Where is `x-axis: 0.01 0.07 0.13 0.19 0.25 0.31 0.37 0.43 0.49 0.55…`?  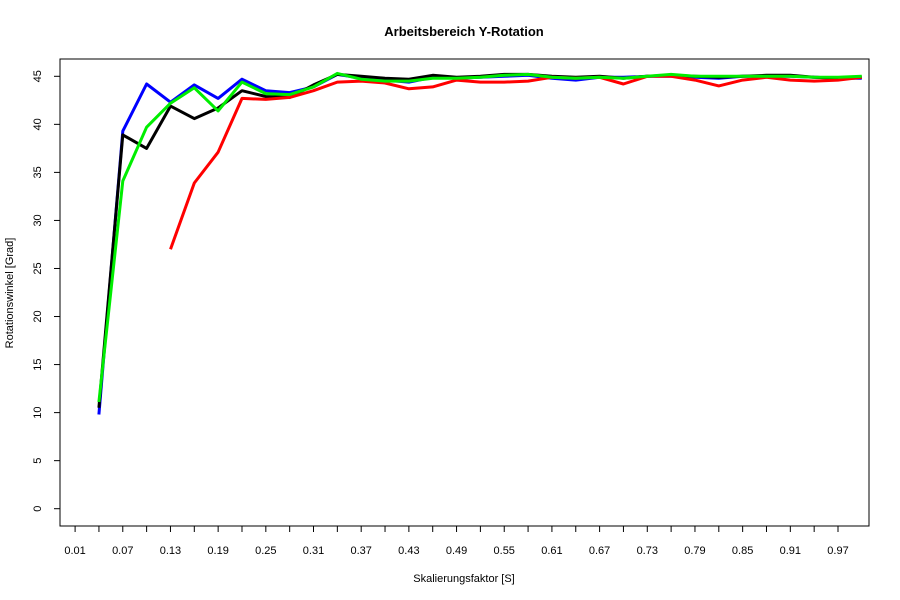 x-axis: 0.01 0.07 0.13 0.19 0.25 0.31 0.37 0.43 0.49 0.55… is located at coordinates (456, 541).